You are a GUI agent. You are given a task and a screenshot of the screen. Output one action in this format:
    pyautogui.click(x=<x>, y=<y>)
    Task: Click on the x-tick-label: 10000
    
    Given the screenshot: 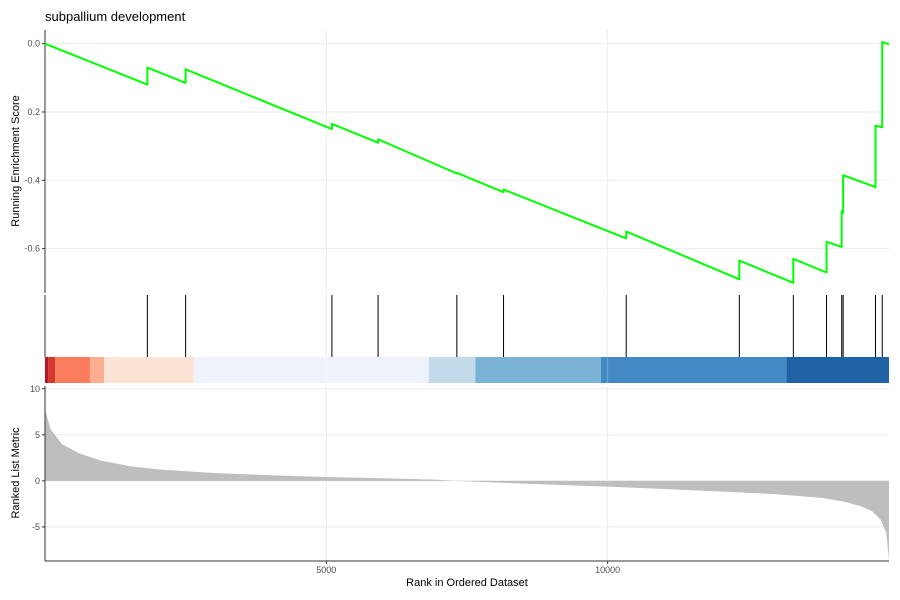 What is the action you would take?
    pyautogui.click(x=607, y=570)
    